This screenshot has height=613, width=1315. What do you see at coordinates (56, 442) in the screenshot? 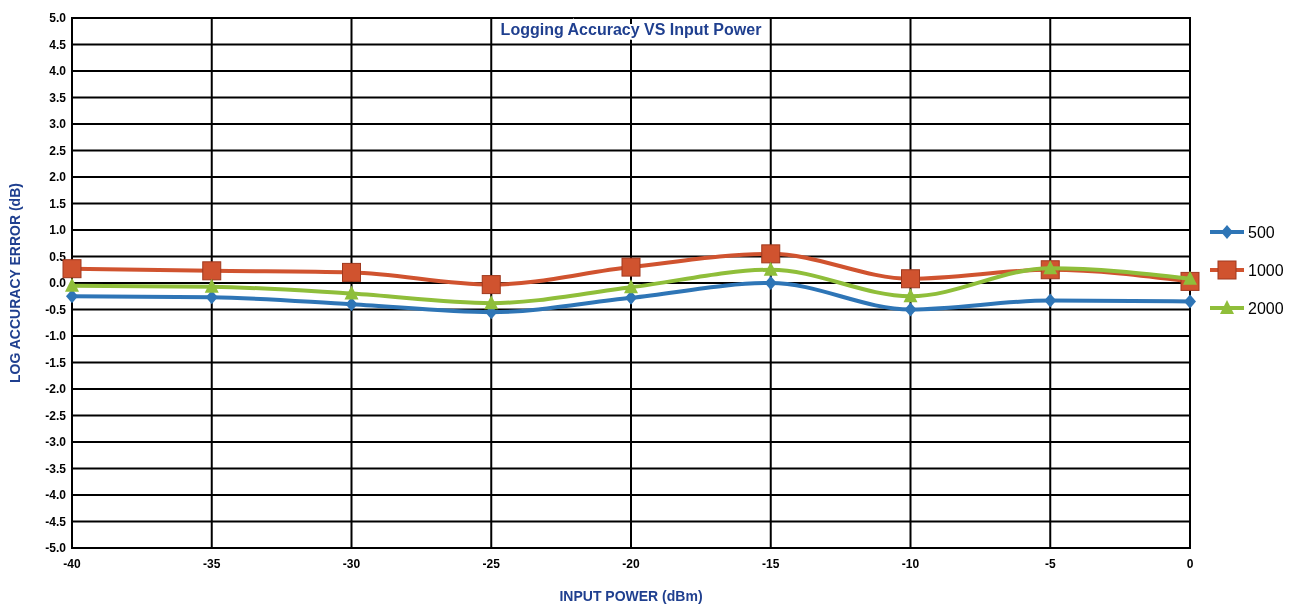
I see `y-tick-label: -3.0` at bounding box center [56, 442].